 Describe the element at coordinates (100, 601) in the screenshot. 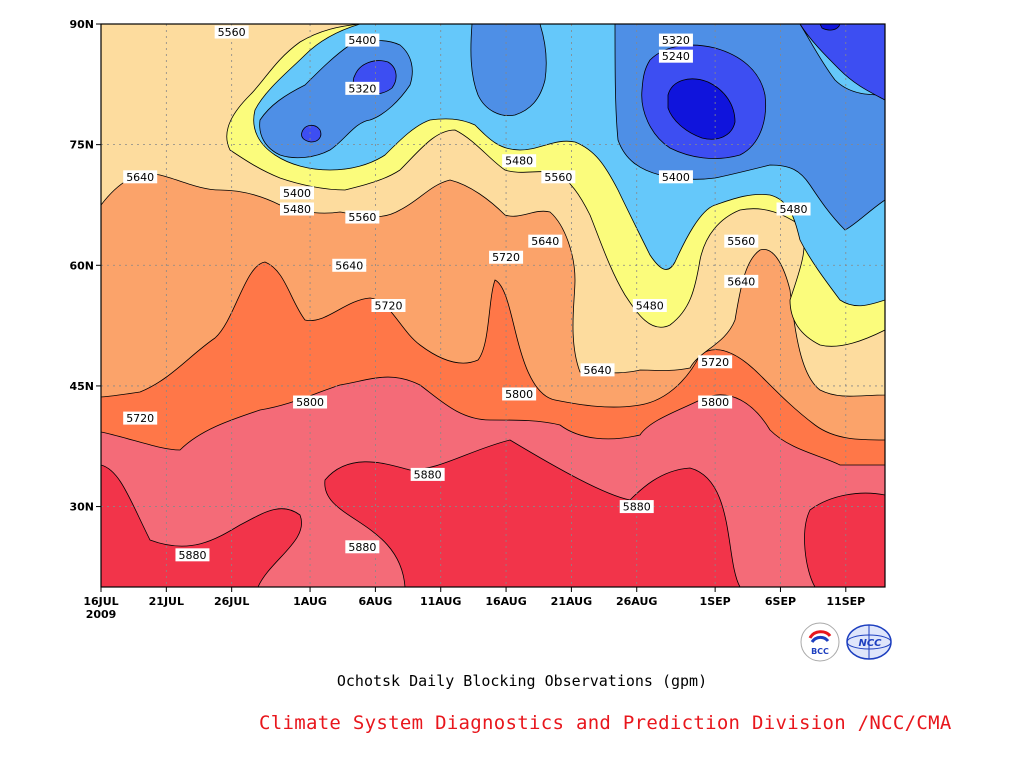

I see `x-tick-label: 16JUL` at that location.